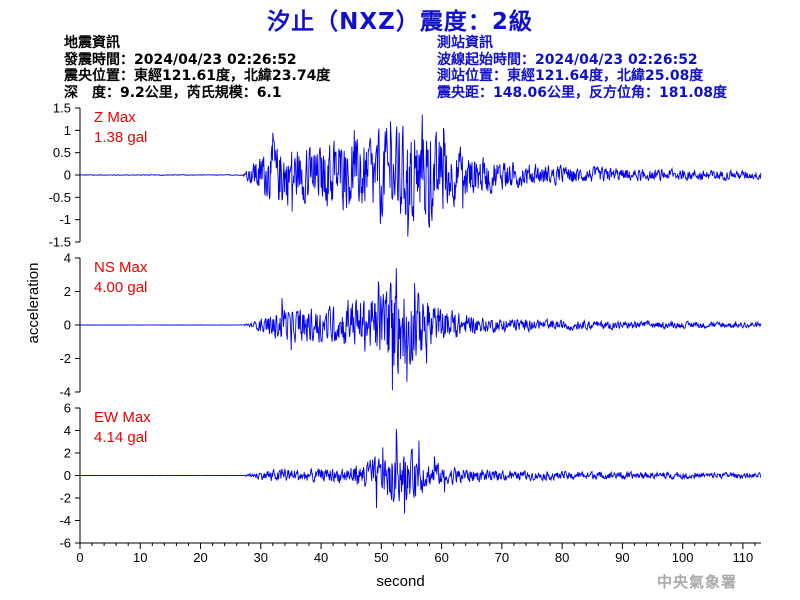 The image size is (800, 600). Describe the element at coordinates (582, 92) in the screenshot. I see `epicentral-distance: 震央距：148.06公里，反方位角：181.08度` at that location.